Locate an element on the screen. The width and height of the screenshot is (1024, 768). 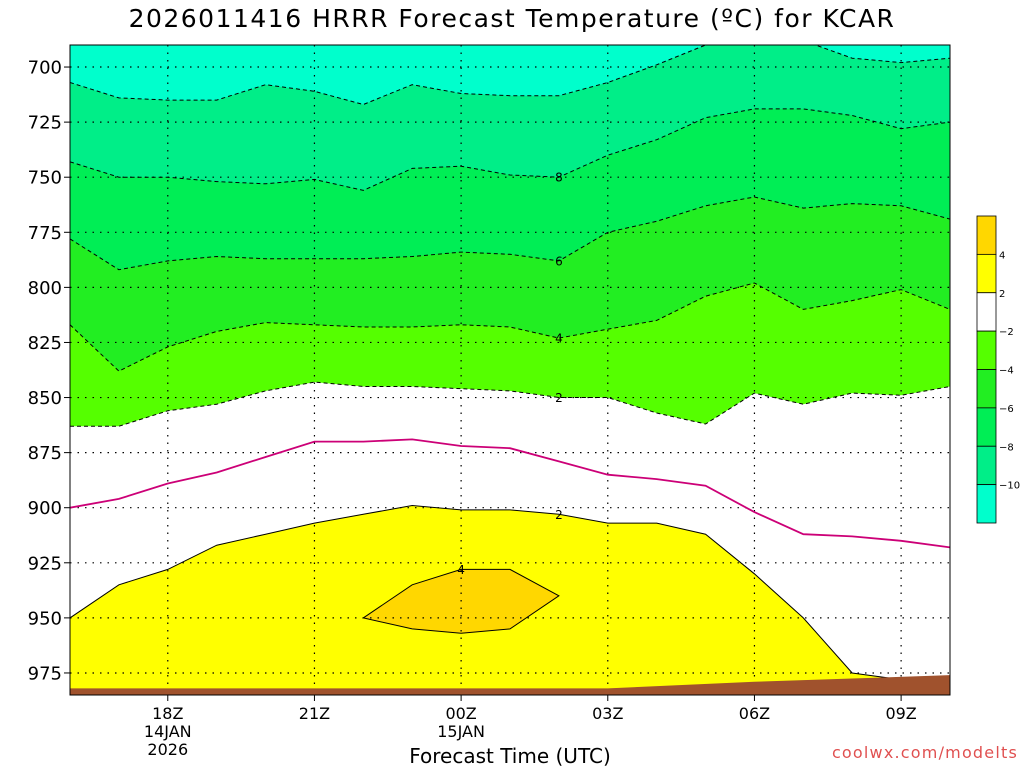
y-tick-label-750: 750 is located at coordinates (45, 178).